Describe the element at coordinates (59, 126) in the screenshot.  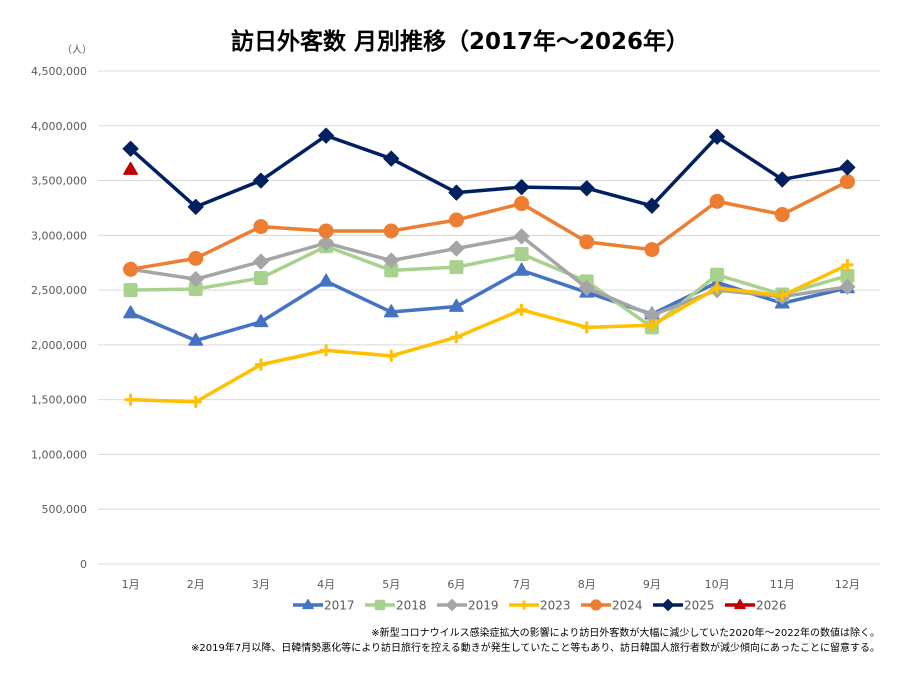
I see `y-tick-label: 4,000,000` at that location.